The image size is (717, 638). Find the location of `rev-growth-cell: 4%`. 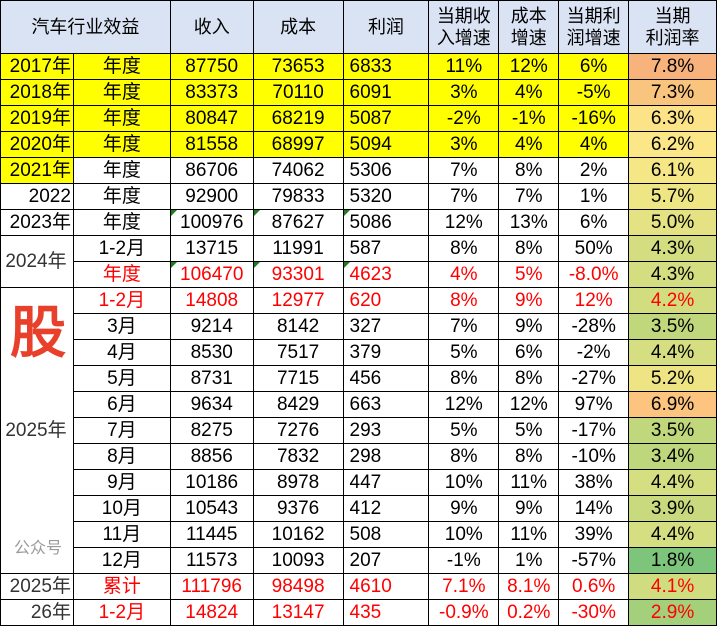

rev-growth-cell: 4% is located at coordinates (464, 274).